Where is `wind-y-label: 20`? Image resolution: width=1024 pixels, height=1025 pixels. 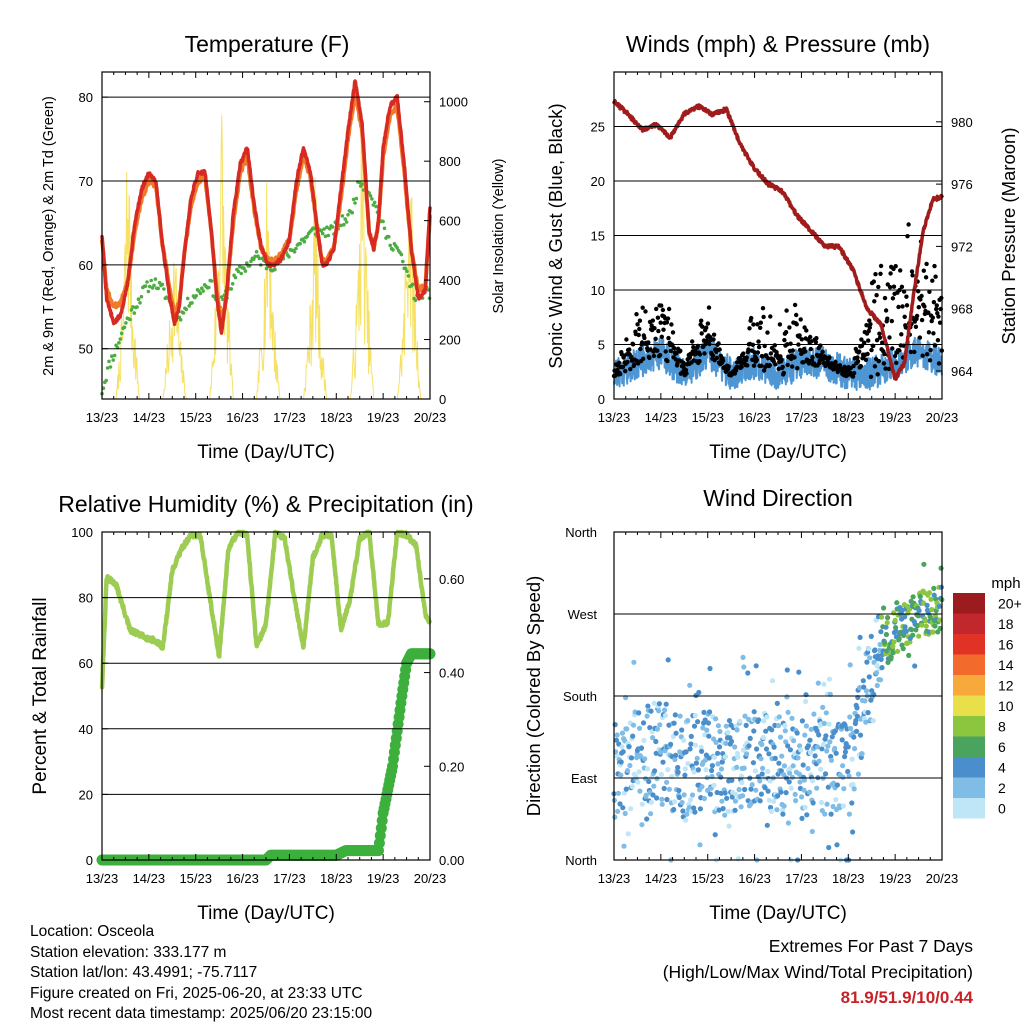
wind-y-label: 20 is located at coordinates (598, 181).